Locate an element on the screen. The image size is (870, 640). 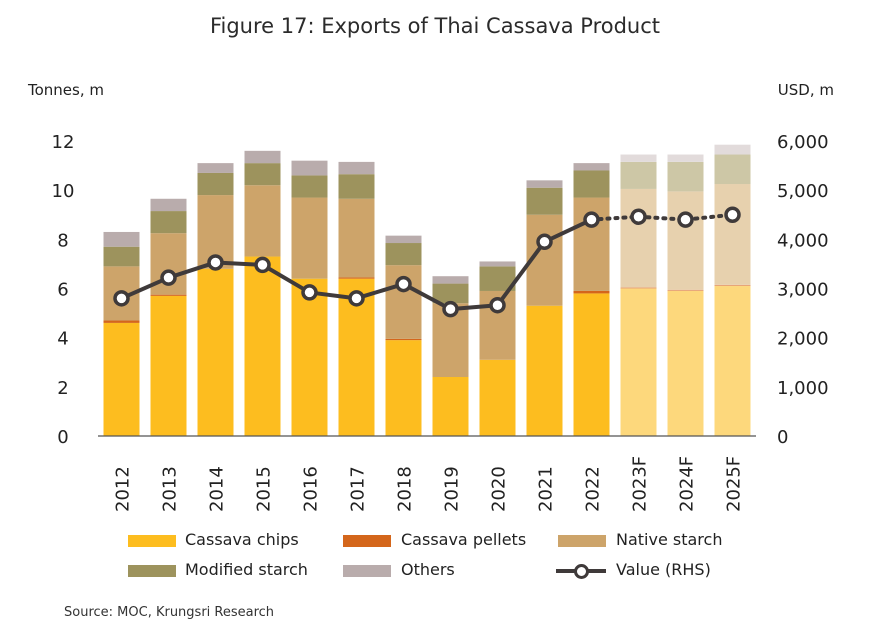
left-tick-label: 0 is located at coordinates (62, 437).